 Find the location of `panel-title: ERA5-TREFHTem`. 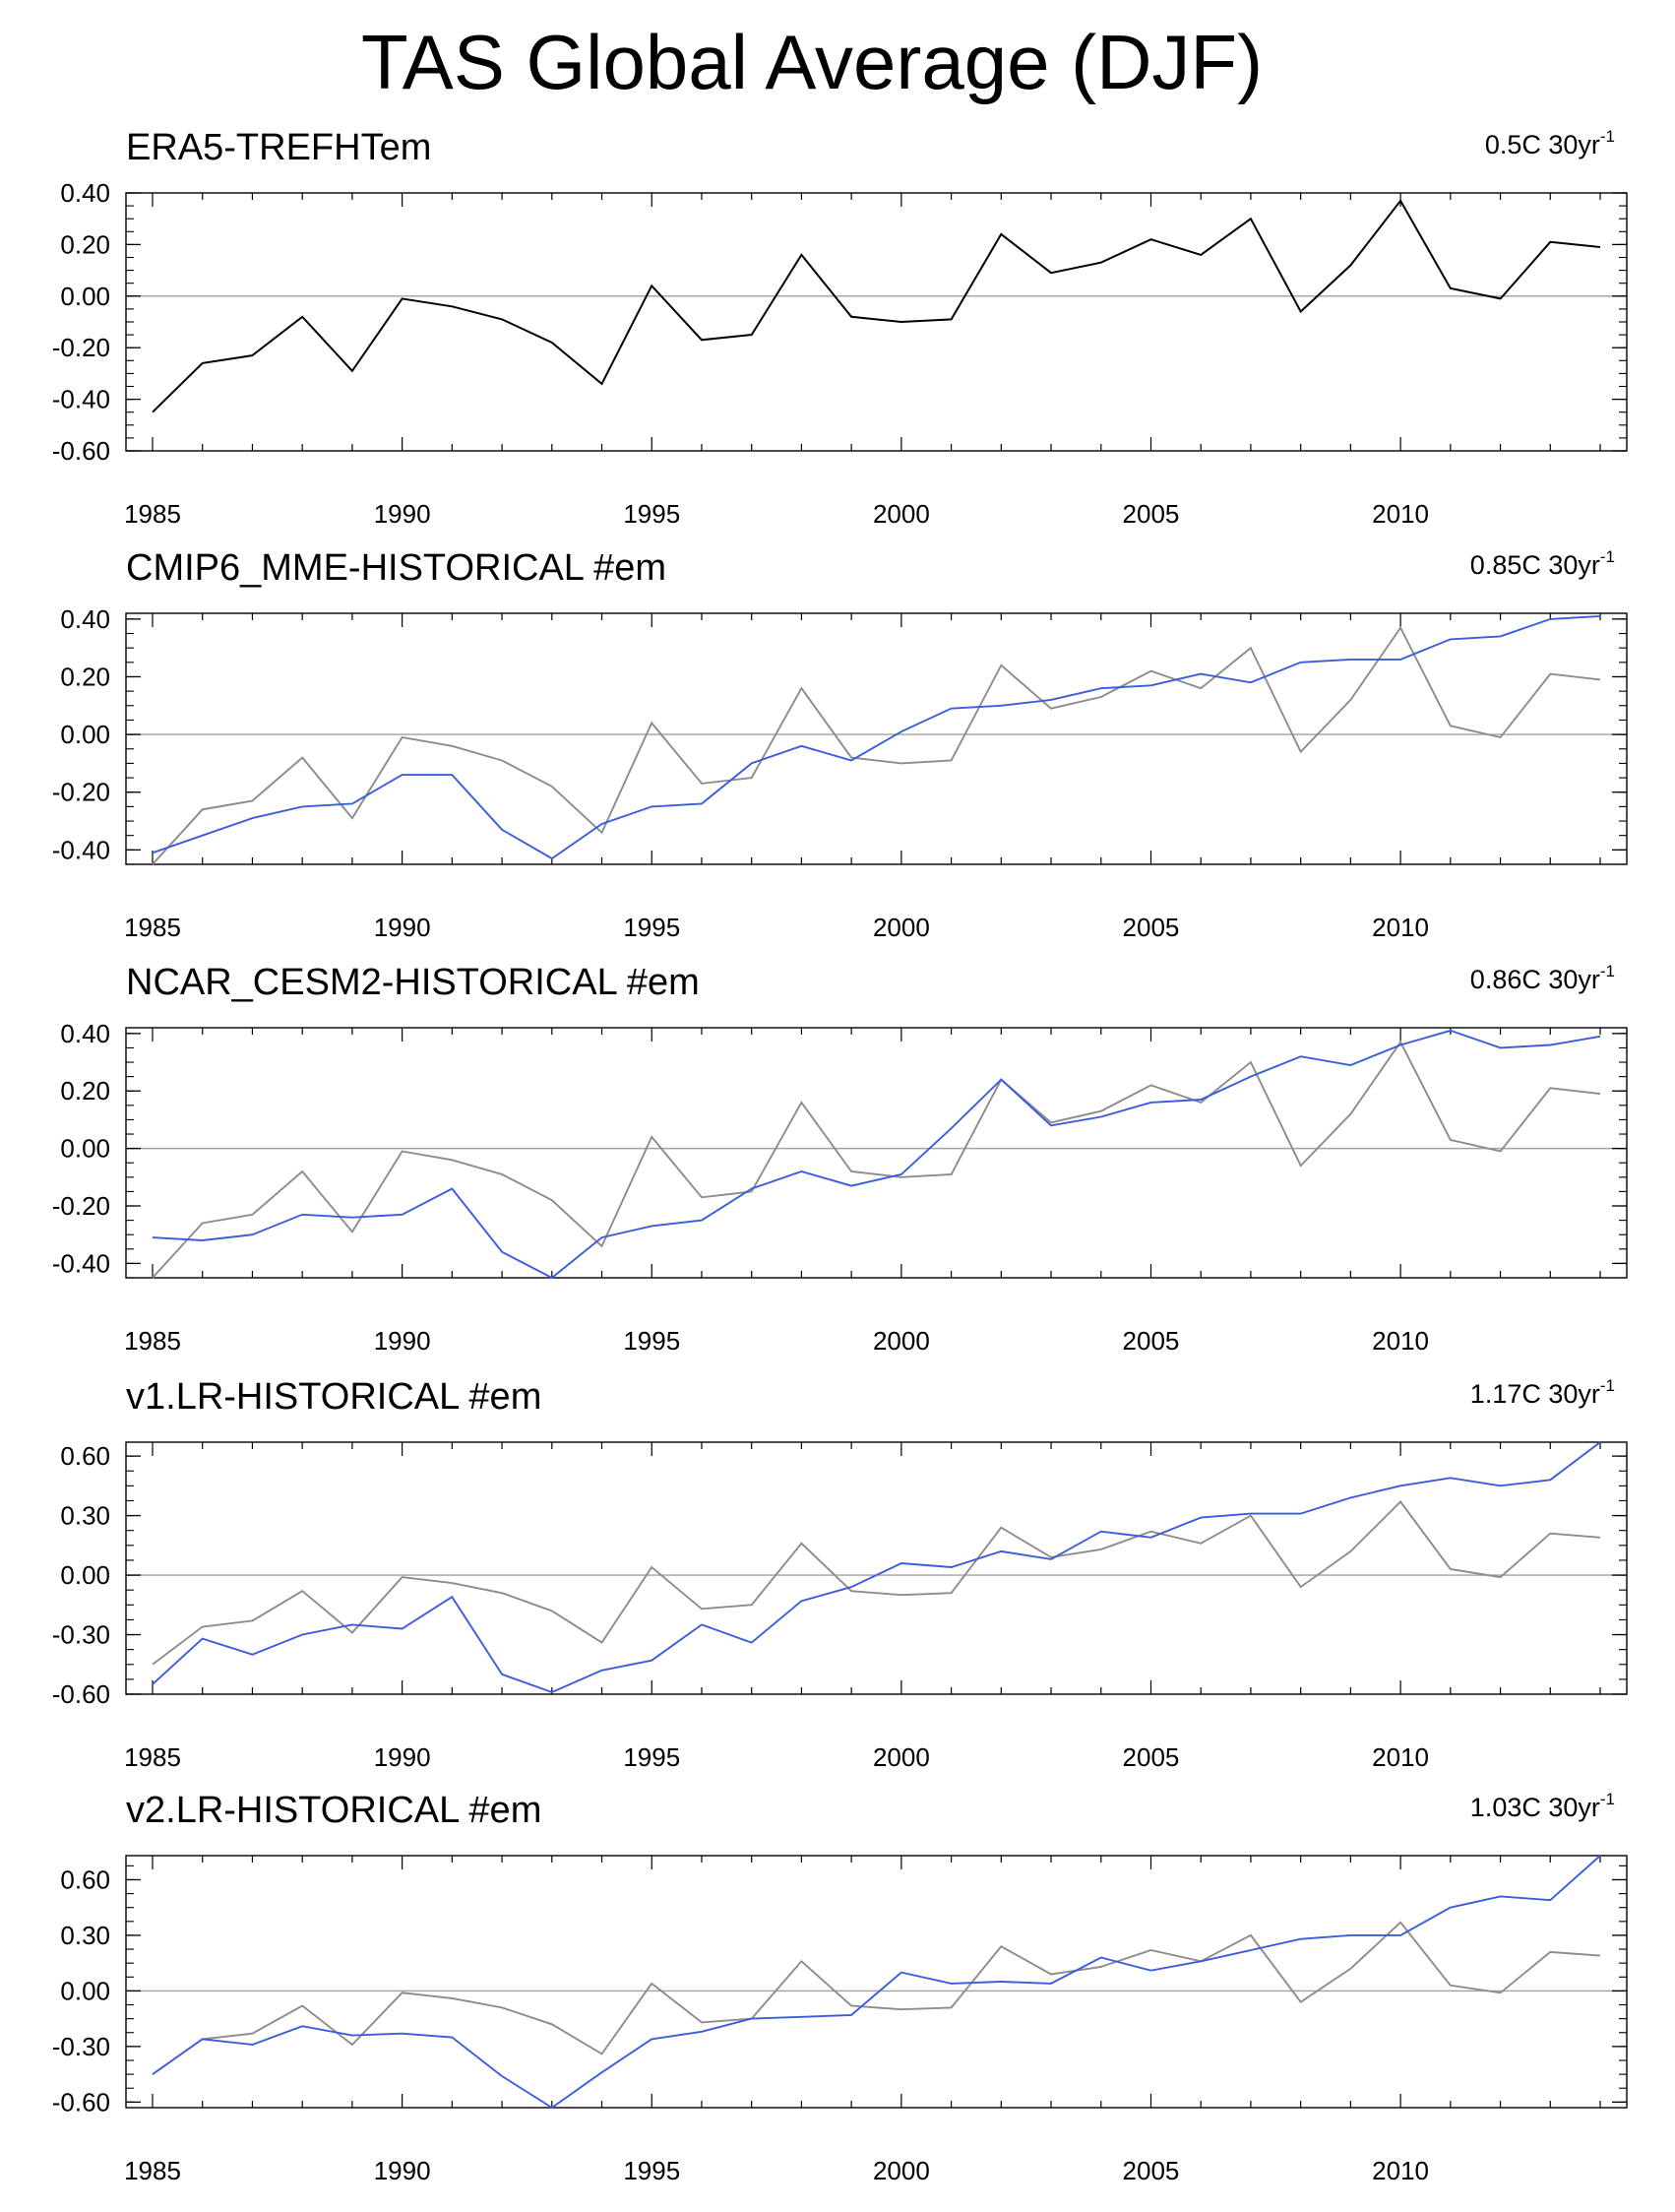

panel-title: ERA5-TREFHTem is located at coordinates (278, 148).